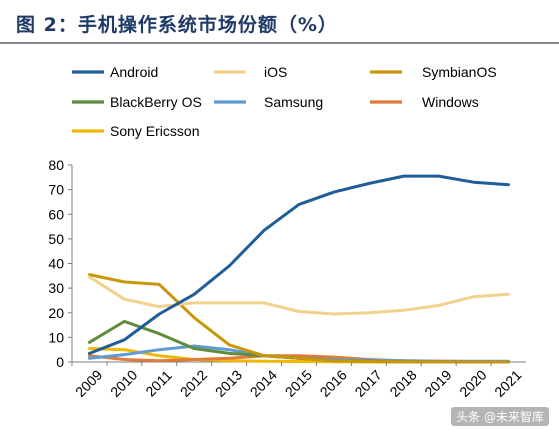 This screenshot has height=432, width=559. What do you see at coordinates (56, 239) in the screenshot?
I see `y-tick-label: 50` at bounding box center [56, 239].